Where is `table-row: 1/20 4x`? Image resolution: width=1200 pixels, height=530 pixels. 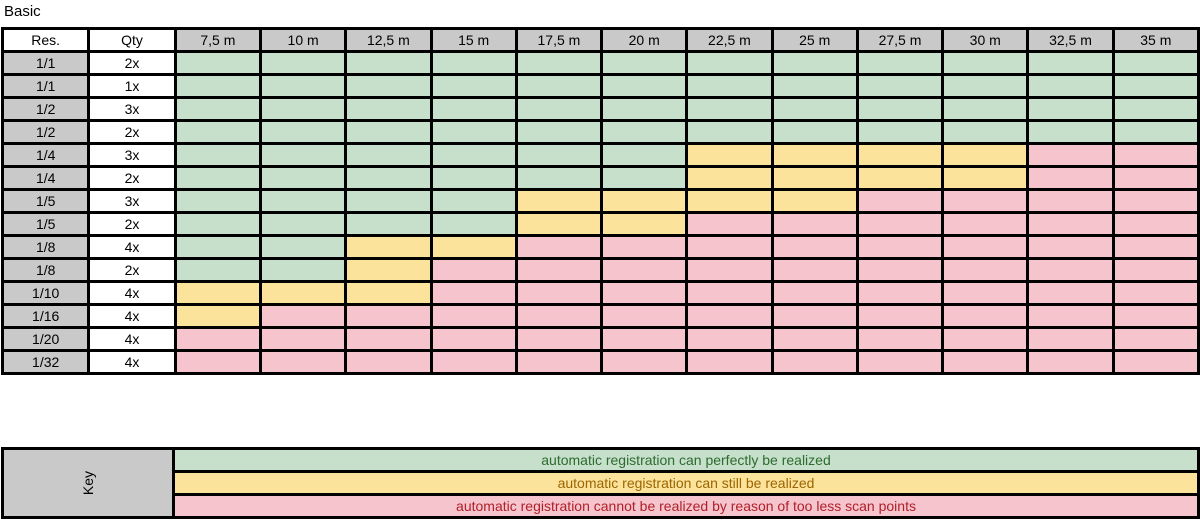 table-row: 1/20 4x is located at coordinates (600, 339).